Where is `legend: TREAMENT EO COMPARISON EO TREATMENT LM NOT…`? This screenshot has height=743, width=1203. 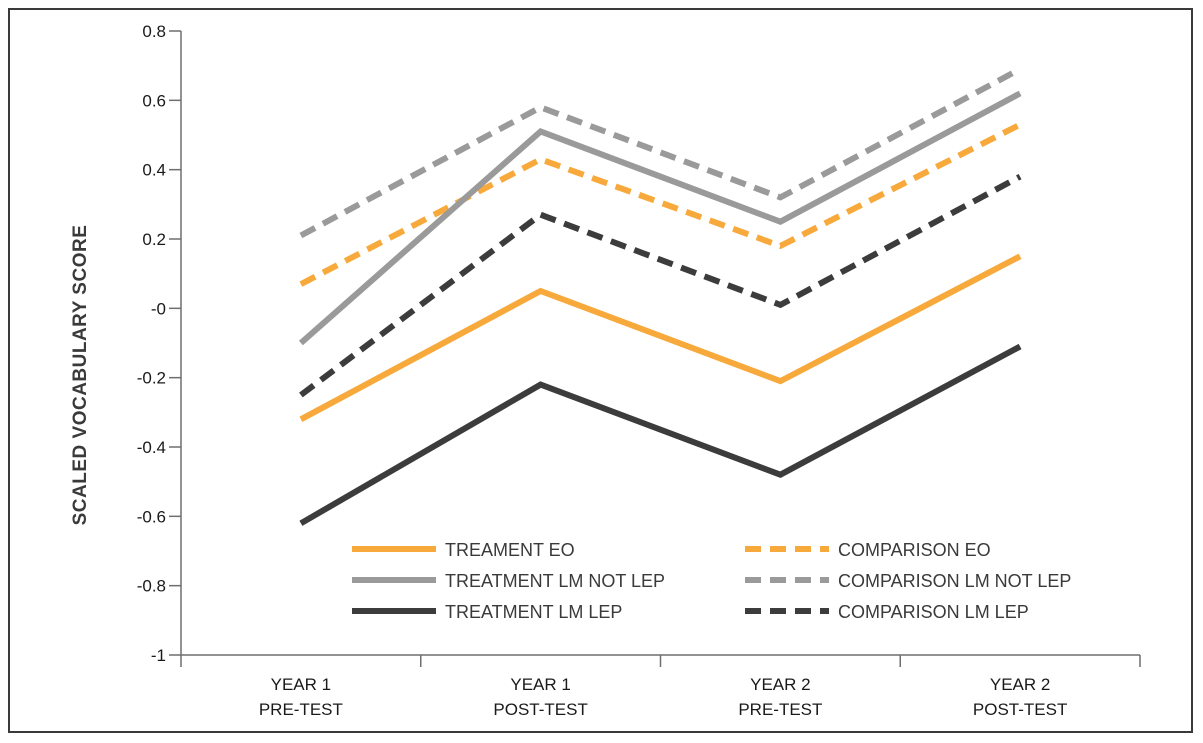 legend: TREAMENT EO COMPARISON EO TREATMENT LM NOT… is located at coordinates (711, 581).